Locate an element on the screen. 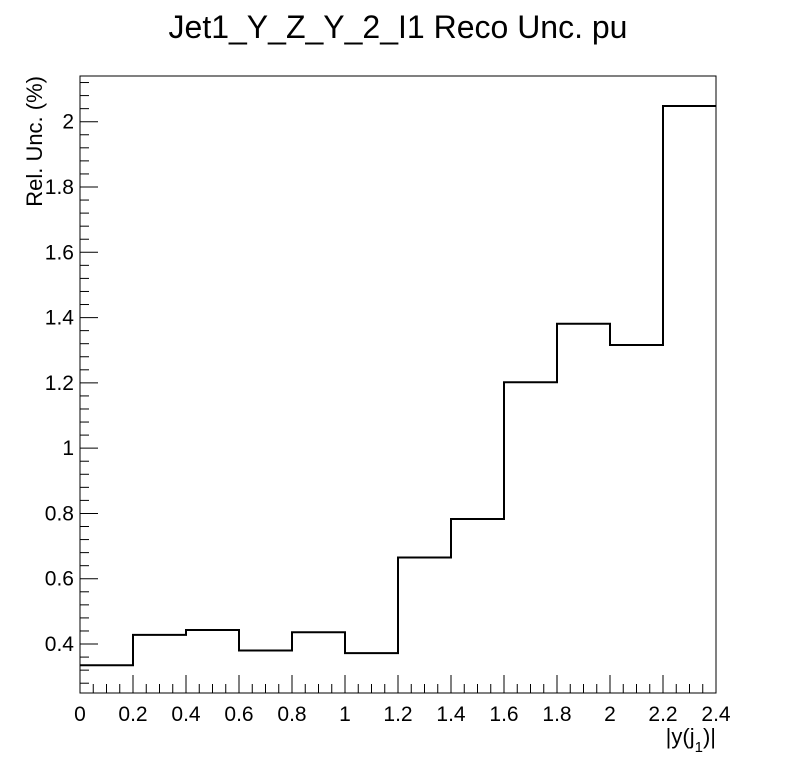 The height and width of the screenshot is (777, 796). x-tick-label: 1.6 is located at coordinates (503, 714).